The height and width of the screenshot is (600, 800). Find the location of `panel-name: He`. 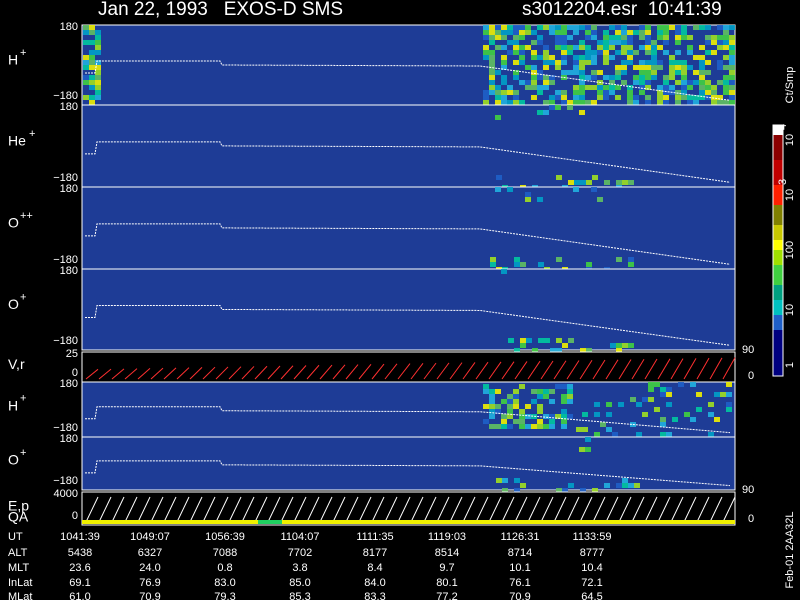

panel-name: He is located at coordinates (17, 141).